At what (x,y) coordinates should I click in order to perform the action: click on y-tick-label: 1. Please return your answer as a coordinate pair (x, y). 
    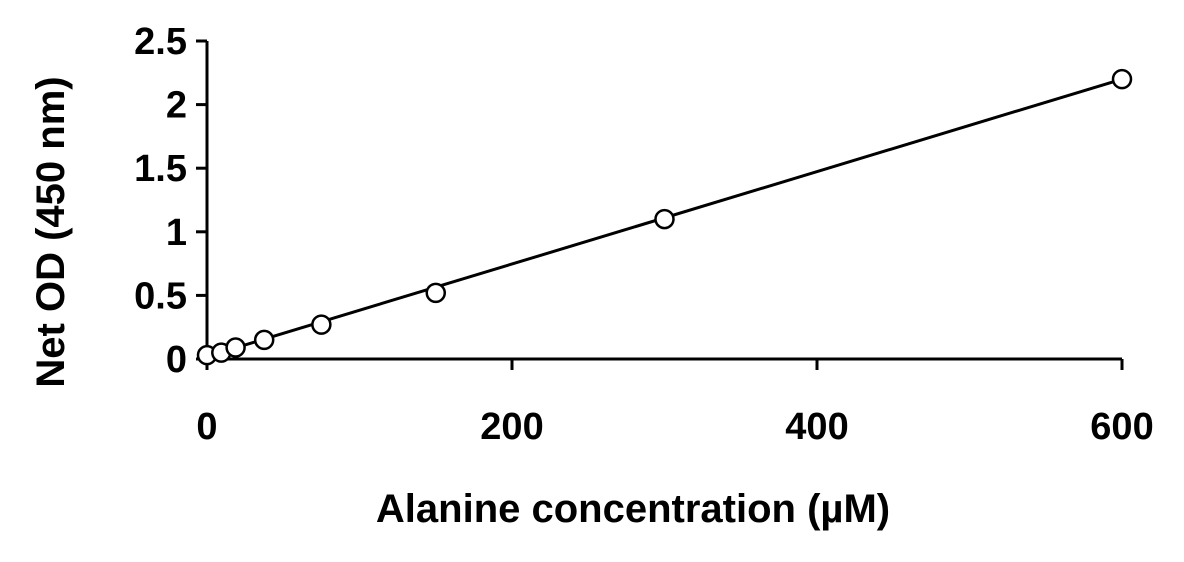
    Looking at the image, I should click on (176, 233).